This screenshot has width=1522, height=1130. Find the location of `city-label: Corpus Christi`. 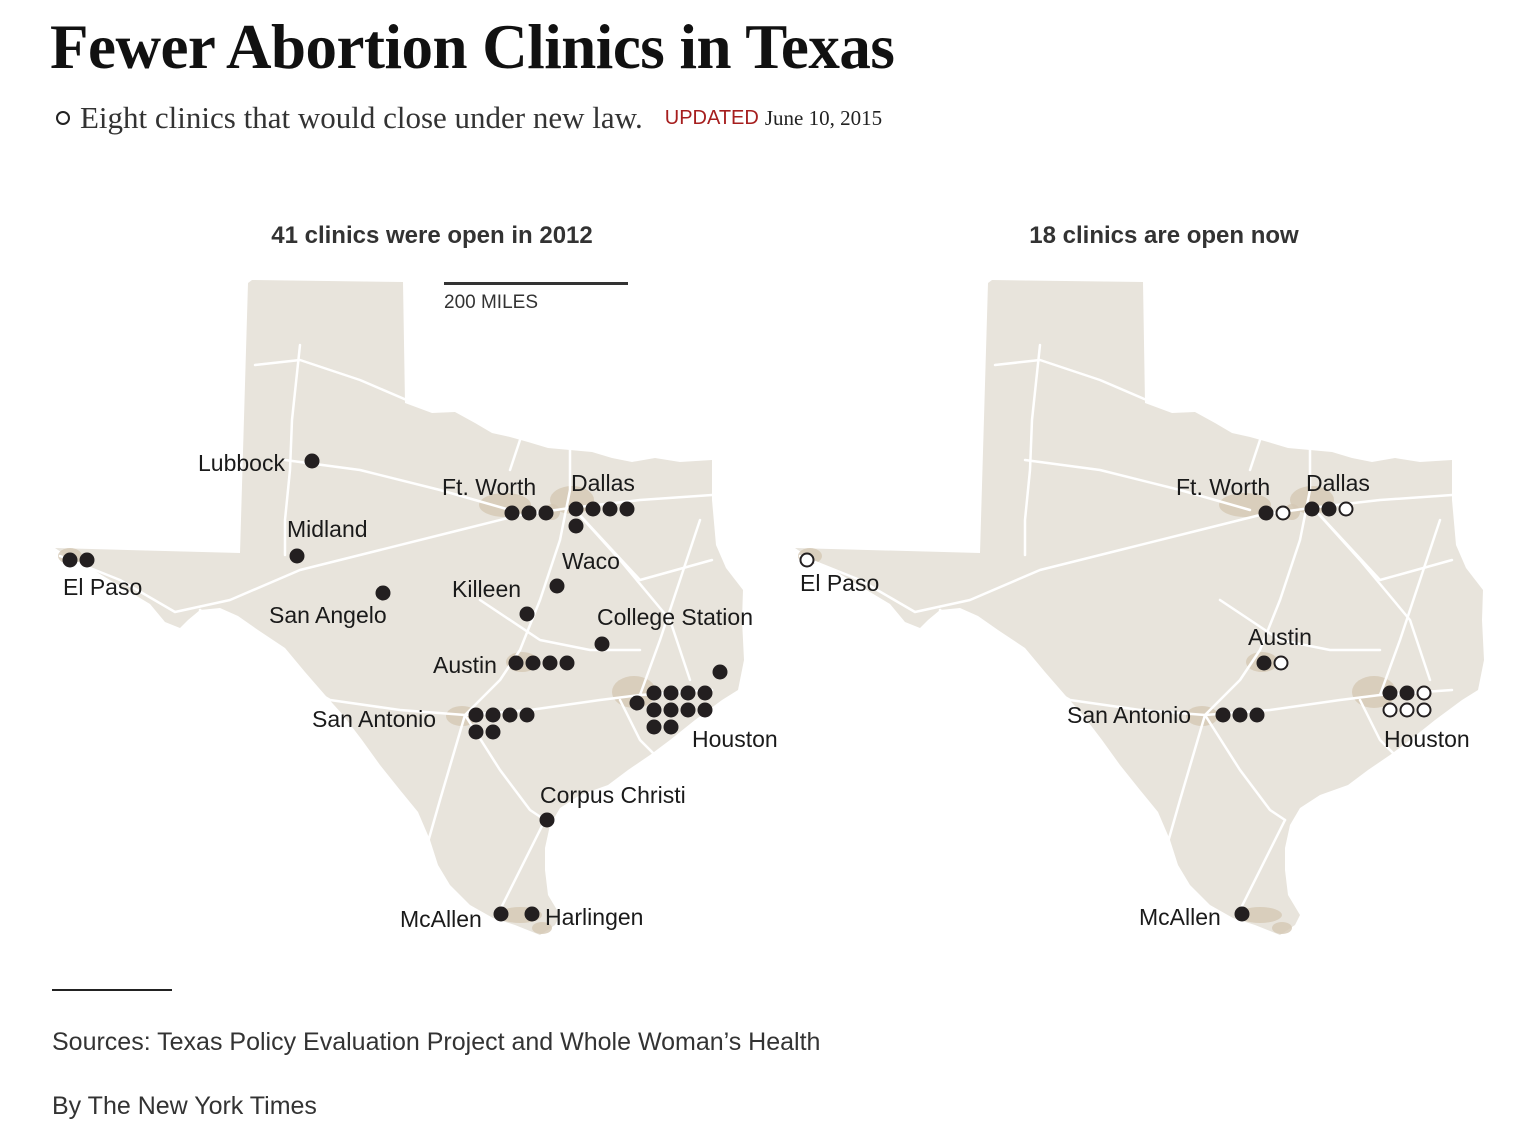

city-label: Corpus Christi is located at coordinates (613, 795).